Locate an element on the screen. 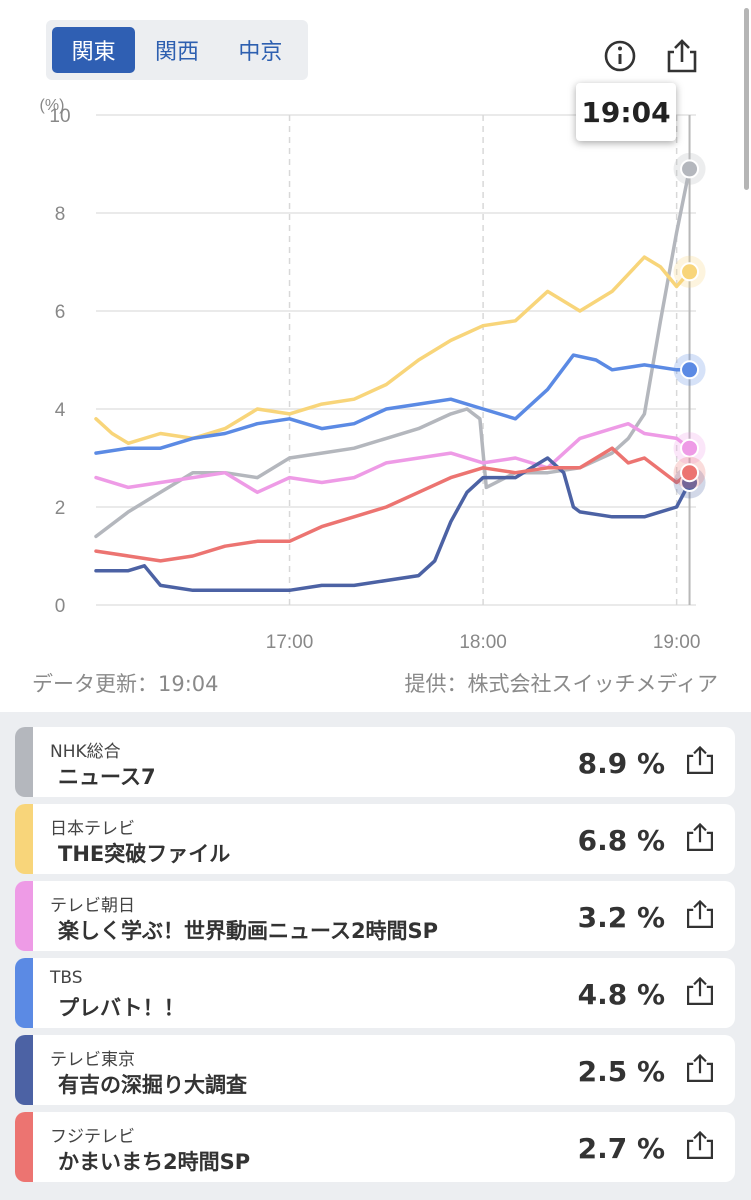  rating-value: 3.2 % is located at coordinates (621, 917).